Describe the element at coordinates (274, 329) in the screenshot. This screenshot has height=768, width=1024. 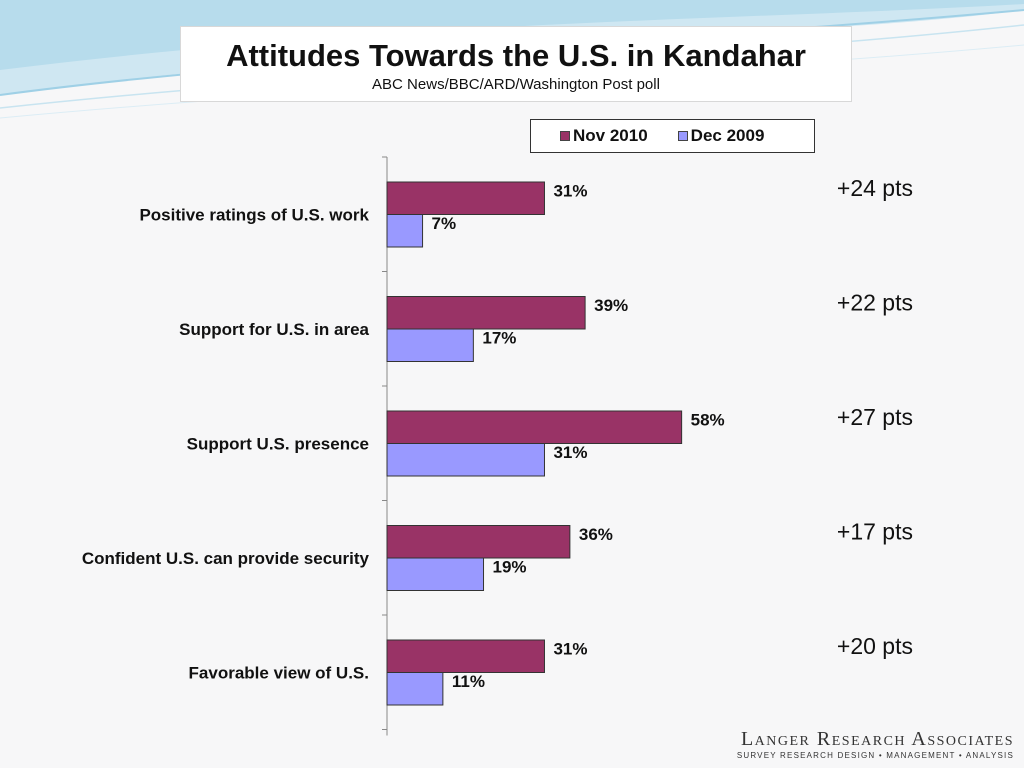
I see `category-label: Support for U.S. in area` at that location.